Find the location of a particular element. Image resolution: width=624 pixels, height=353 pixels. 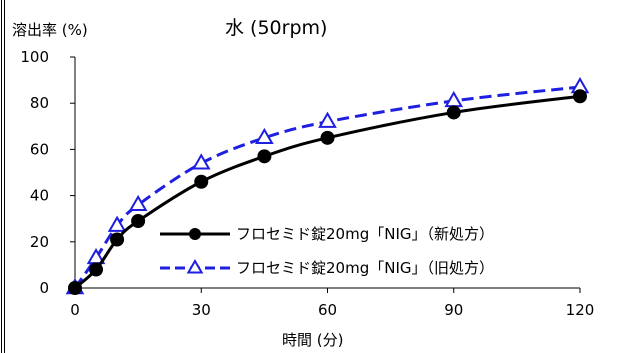

x-tick-label: 90 is located at coordinates (453, 310).